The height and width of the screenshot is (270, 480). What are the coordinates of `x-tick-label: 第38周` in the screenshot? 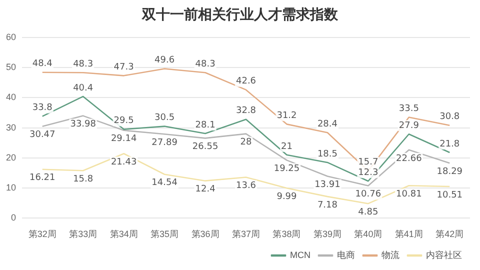 It's located at (286, 234).